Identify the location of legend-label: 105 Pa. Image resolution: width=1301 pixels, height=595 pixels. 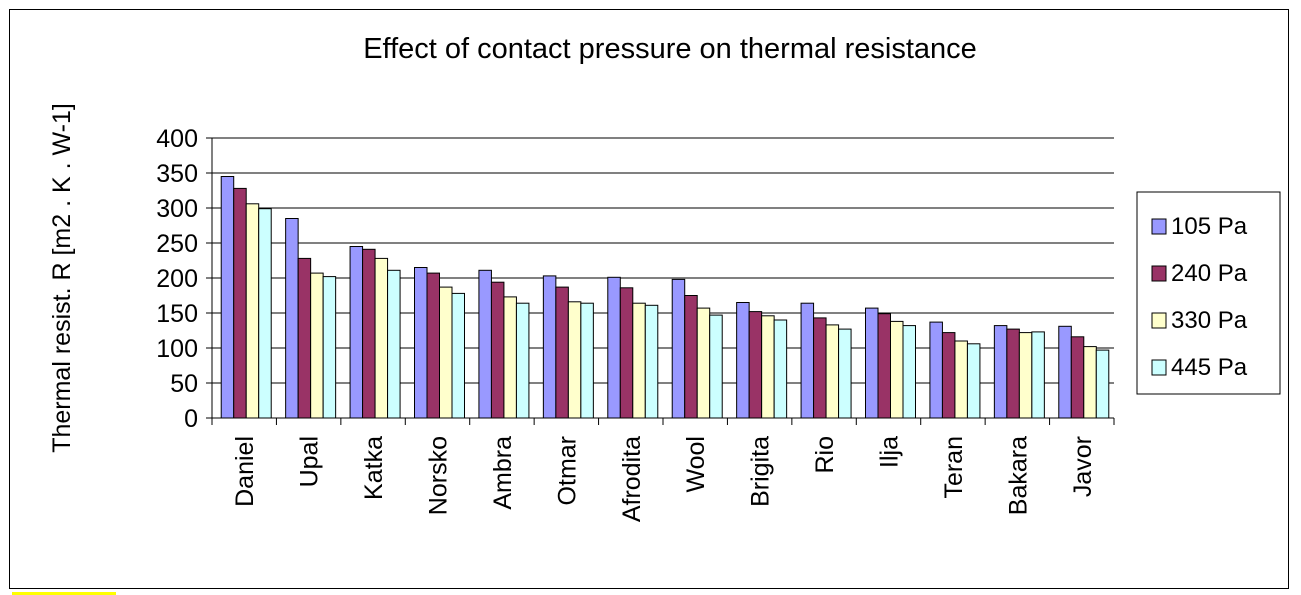
(1209, 226).